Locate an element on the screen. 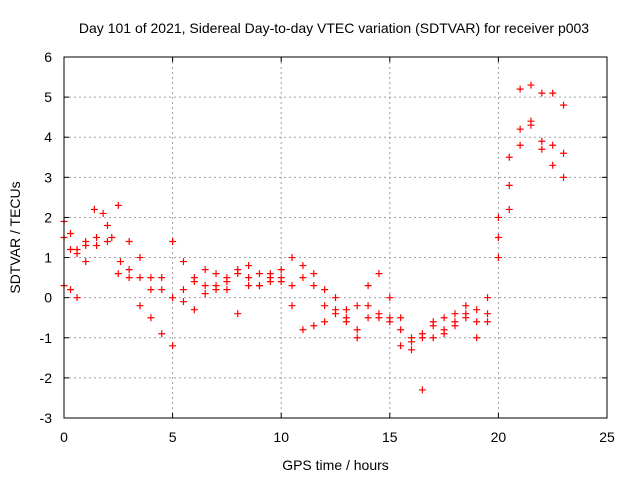 The width and height of the screenshot is (640, 480). y-tick-label: 4 is located at coordinates (48, 137).